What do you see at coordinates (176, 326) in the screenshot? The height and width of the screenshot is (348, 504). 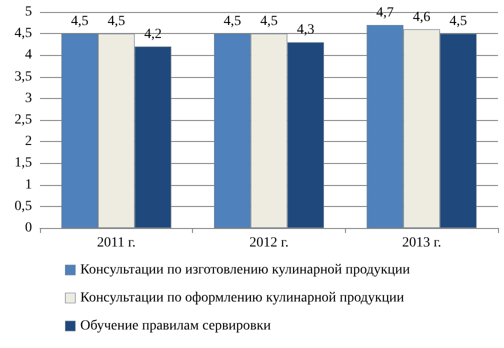 I see `legend-label: Обучение правилам сервировки` at bounding box center [176, 326].